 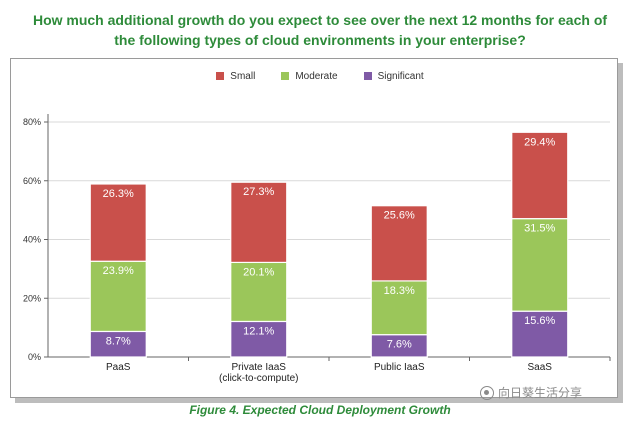 I want to click on watermark: 向日葵生活分享, so click(x=531, y=392).